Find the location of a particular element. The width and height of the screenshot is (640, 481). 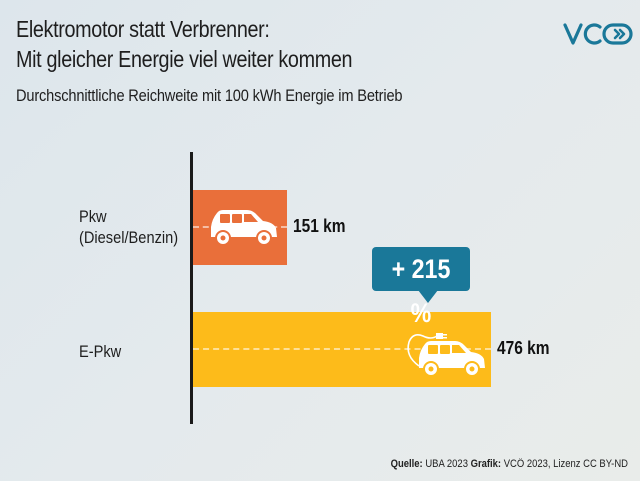

vco-logo is located at coordinates (598, 34).